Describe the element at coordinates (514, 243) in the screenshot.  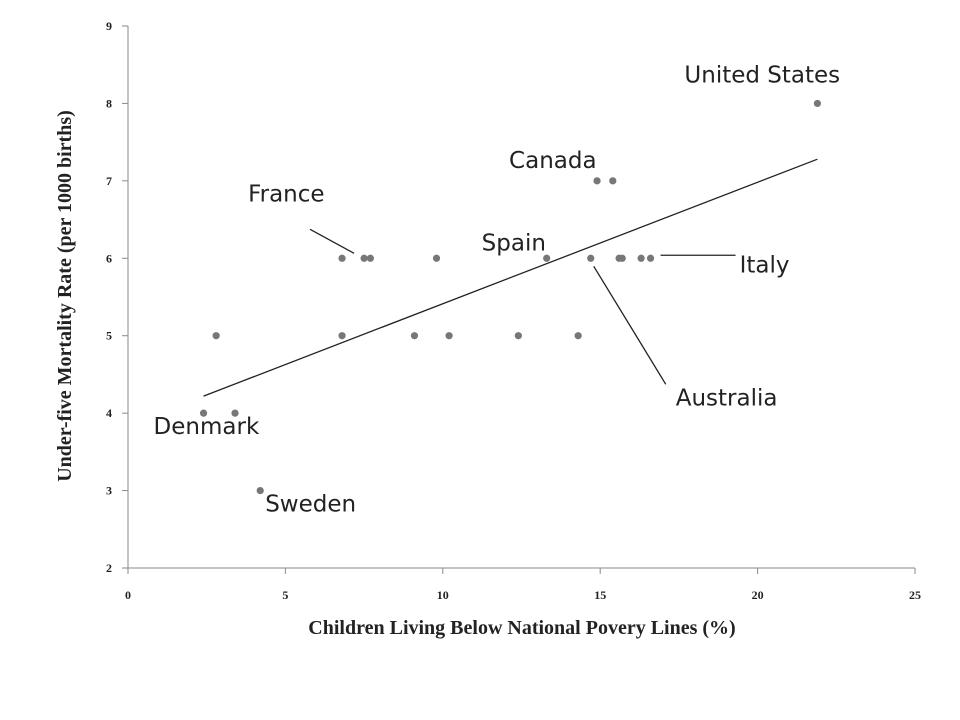
I see `annotation-label: Spain` at that location.